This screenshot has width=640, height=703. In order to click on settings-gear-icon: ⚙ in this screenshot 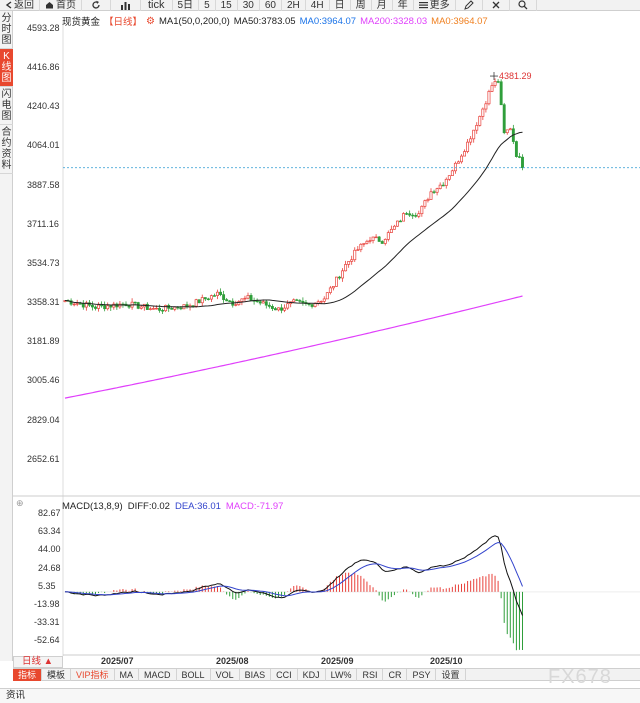, I will do `click(150, 21)`.